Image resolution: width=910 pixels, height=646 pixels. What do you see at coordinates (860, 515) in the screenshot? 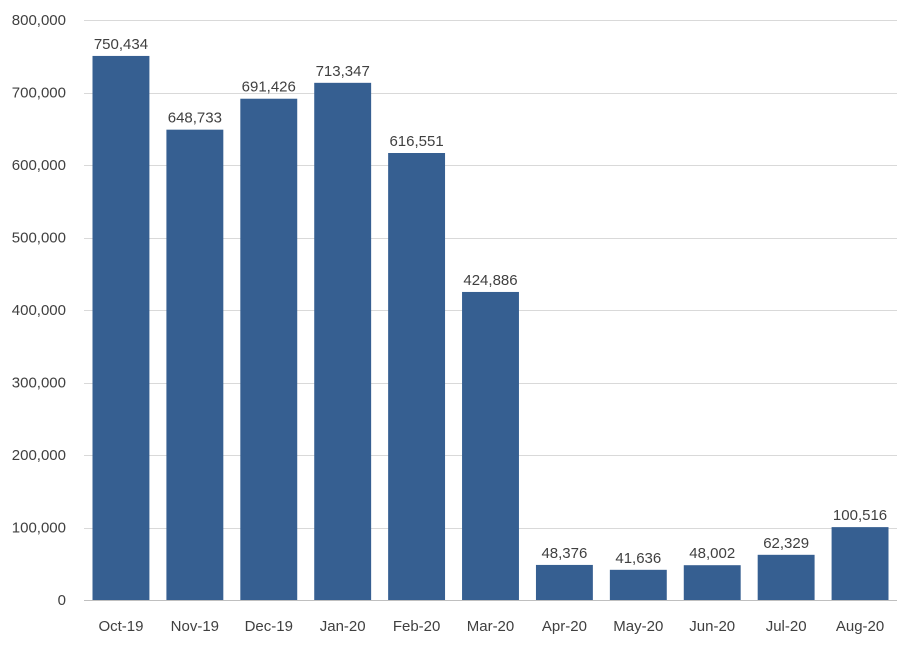
I see `data-label: 100,516` at bounding box center [860, 515].